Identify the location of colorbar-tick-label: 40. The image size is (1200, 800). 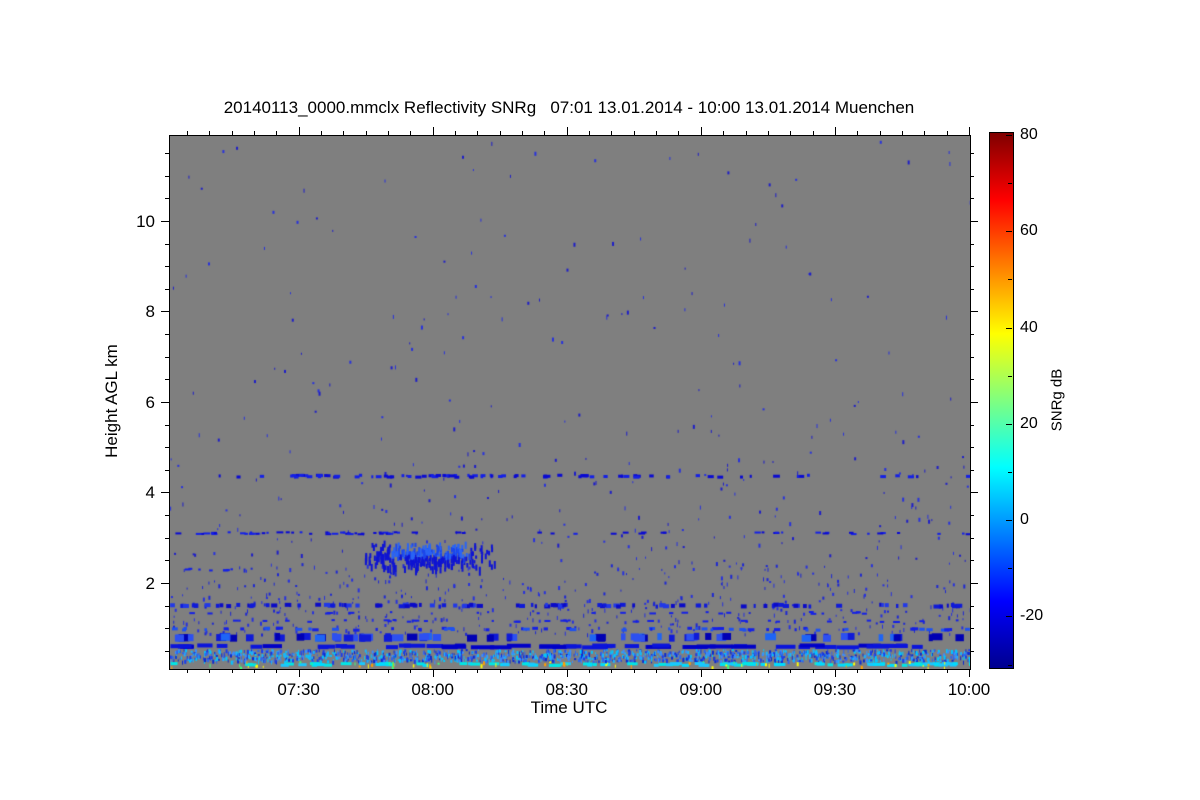
(1029, 327).